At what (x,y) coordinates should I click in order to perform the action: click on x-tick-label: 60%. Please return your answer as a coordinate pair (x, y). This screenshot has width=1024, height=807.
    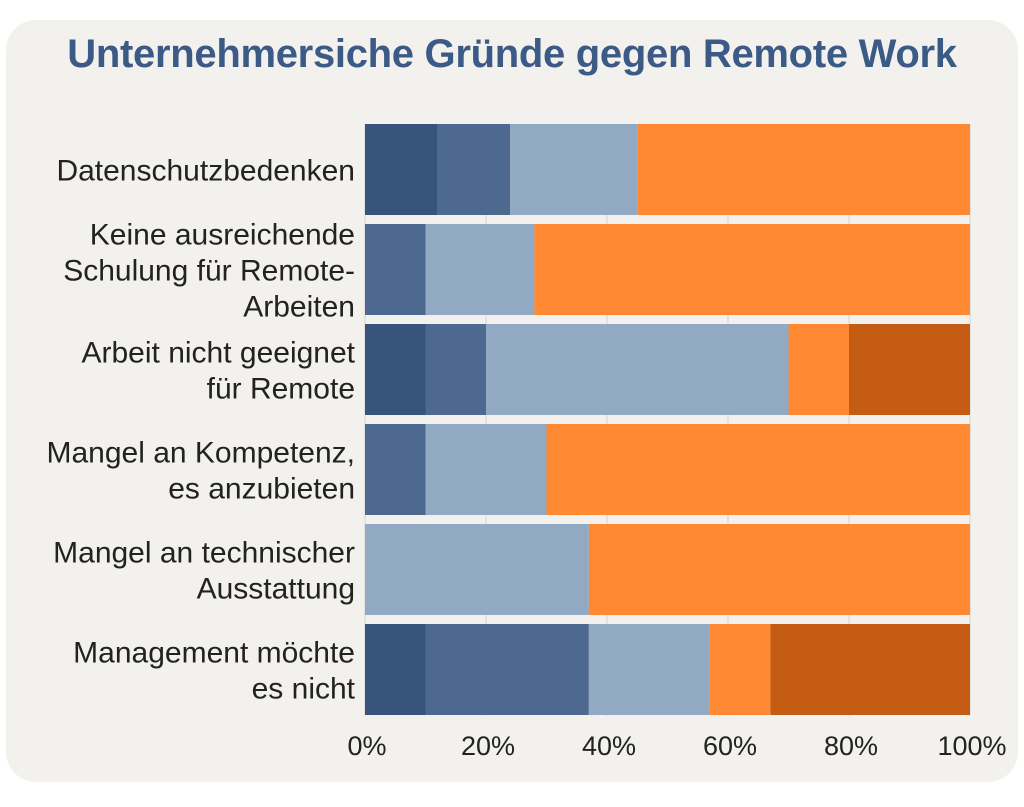
    Looking at the image, I should click on (730, 746).